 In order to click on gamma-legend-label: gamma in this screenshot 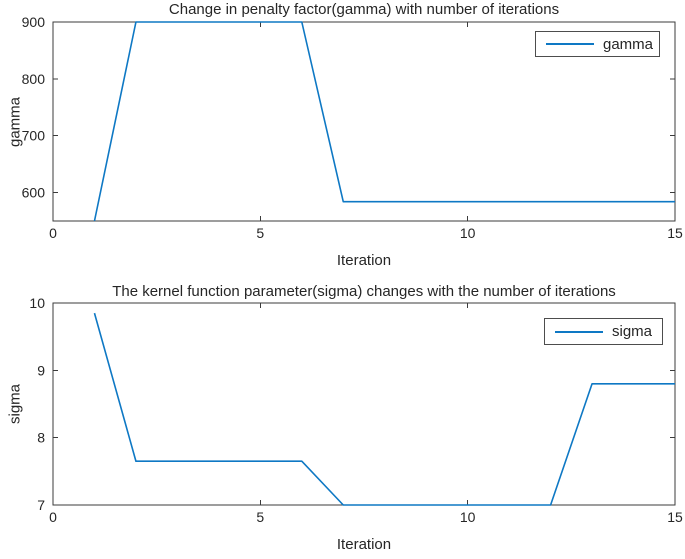, I will do `click(628, 44)`.